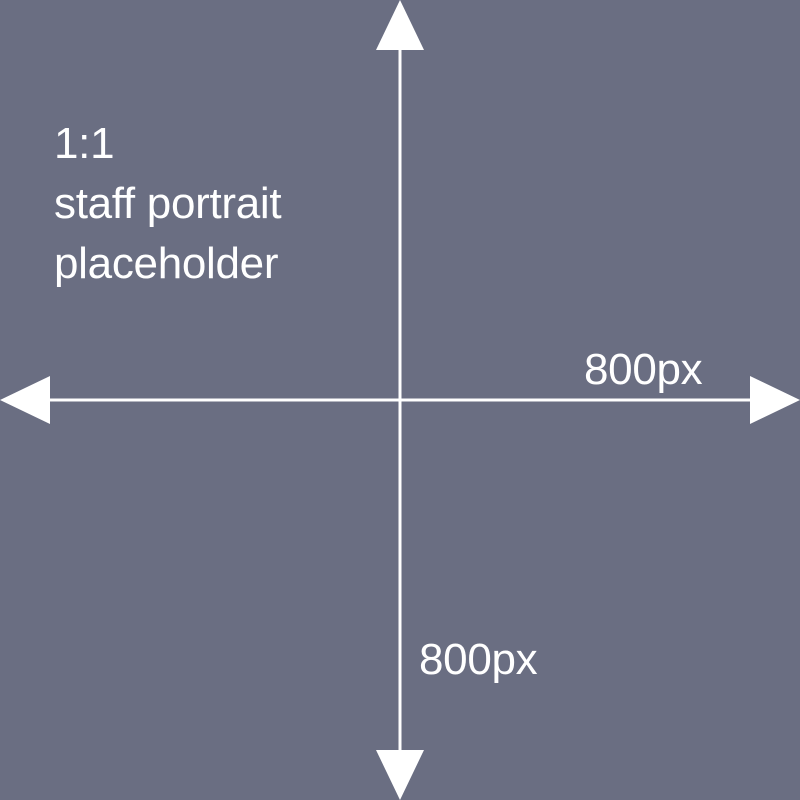  What do you see at coordinates (400, 775) in the screenshot?
I see `arrow-down-icon` at bounding box center [400, 775].